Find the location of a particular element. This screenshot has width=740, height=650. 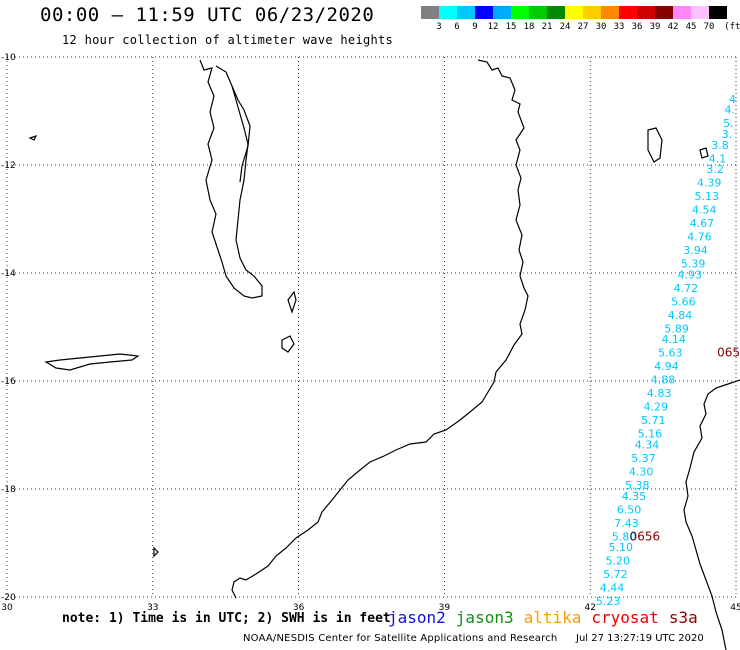

lon-tick-label: 33 is located at coordinates (152, 608).